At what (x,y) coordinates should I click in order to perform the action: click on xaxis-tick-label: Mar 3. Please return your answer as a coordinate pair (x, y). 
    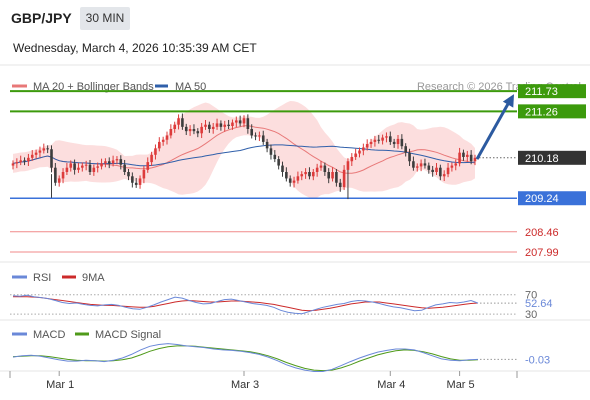
    Looking at the image, I should click on (245, 385).